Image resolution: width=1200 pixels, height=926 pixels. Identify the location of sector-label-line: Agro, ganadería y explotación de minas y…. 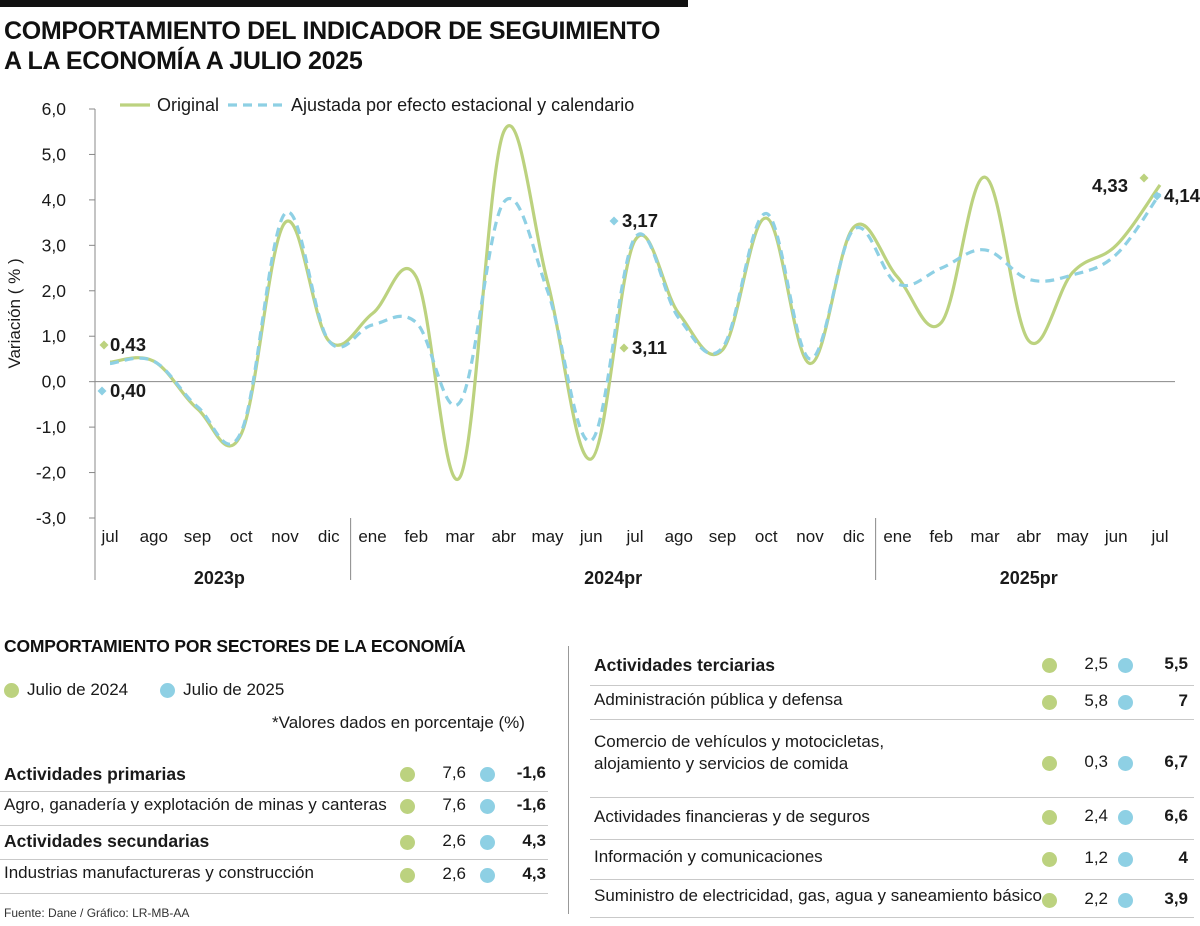
(195, 804).